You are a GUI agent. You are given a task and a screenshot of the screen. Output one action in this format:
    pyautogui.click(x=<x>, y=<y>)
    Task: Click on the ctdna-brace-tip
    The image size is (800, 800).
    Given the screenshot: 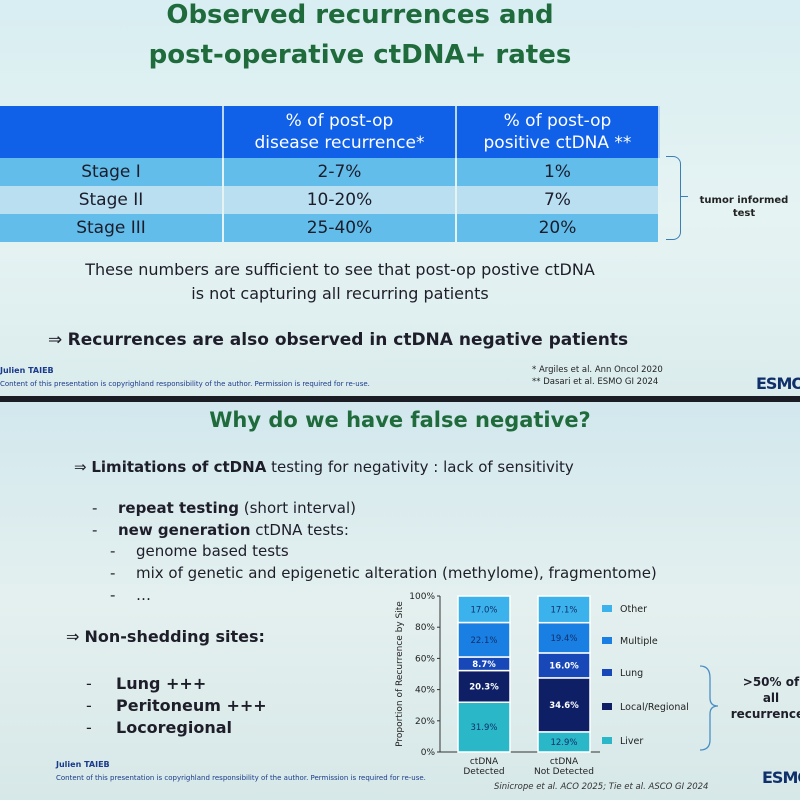 What is the action you would take?
    pyautogui.click(x=684, y=196)
    